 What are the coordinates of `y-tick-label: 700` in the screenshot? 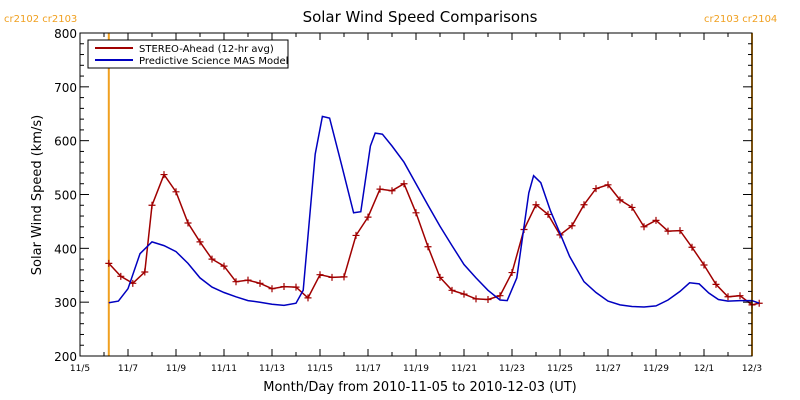 It's located at (65, 88).